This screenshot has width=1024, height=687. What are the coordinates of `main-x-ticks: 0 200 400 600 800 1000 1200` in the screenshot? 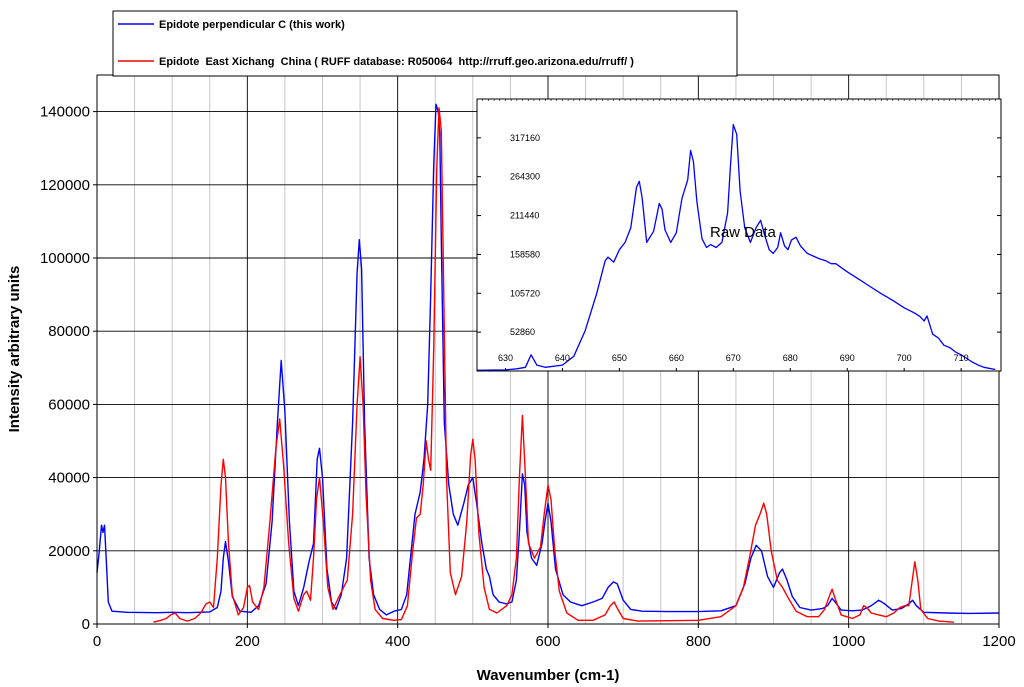 It's located at (554, 637).